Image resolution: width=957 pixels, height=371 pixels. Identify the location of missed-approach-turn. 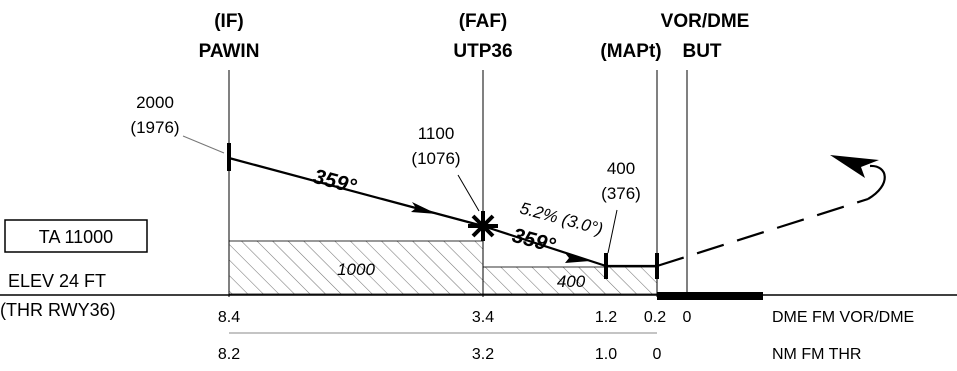
(876, 182).